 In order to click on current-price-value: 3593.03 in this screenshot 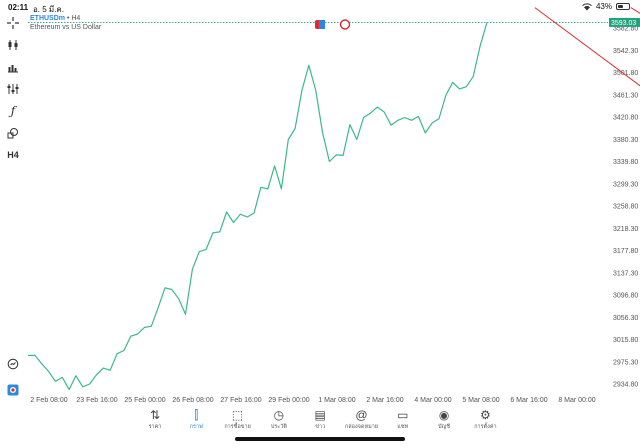, I will do `click(623, 23)`.